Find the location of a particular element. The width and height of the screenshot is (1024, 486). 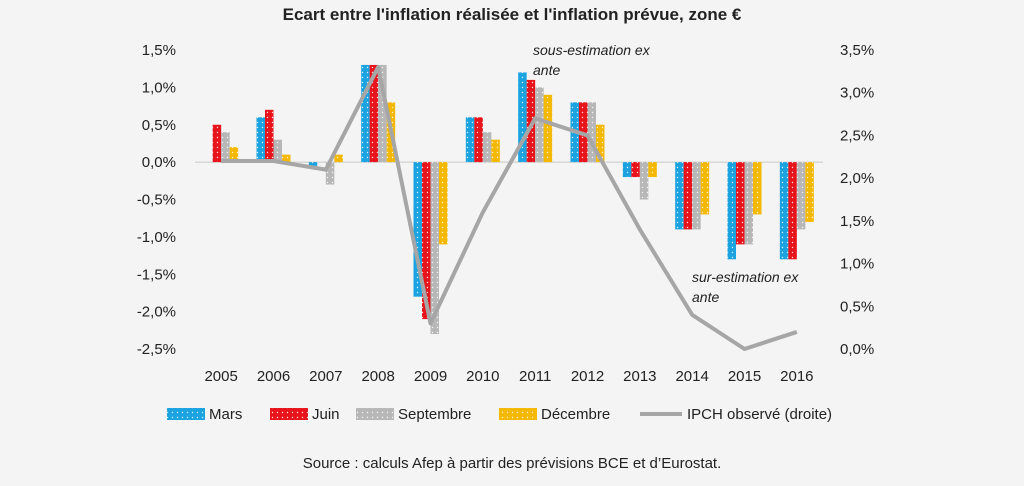

x-tick-label: 2010 is located at coordinates (482, 376).